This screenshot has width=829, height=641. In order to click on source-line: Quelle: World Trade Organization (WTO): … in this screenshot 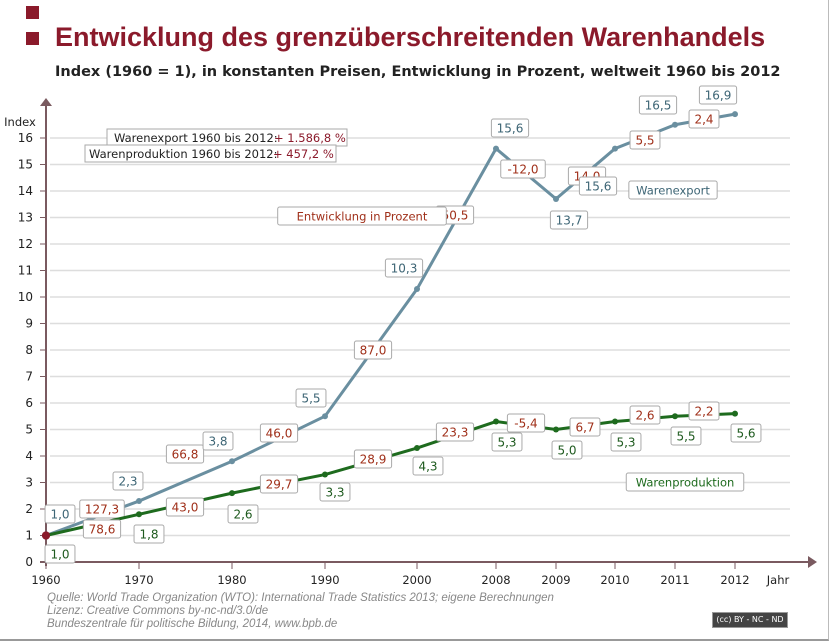, I will do `click(300, 598)`.